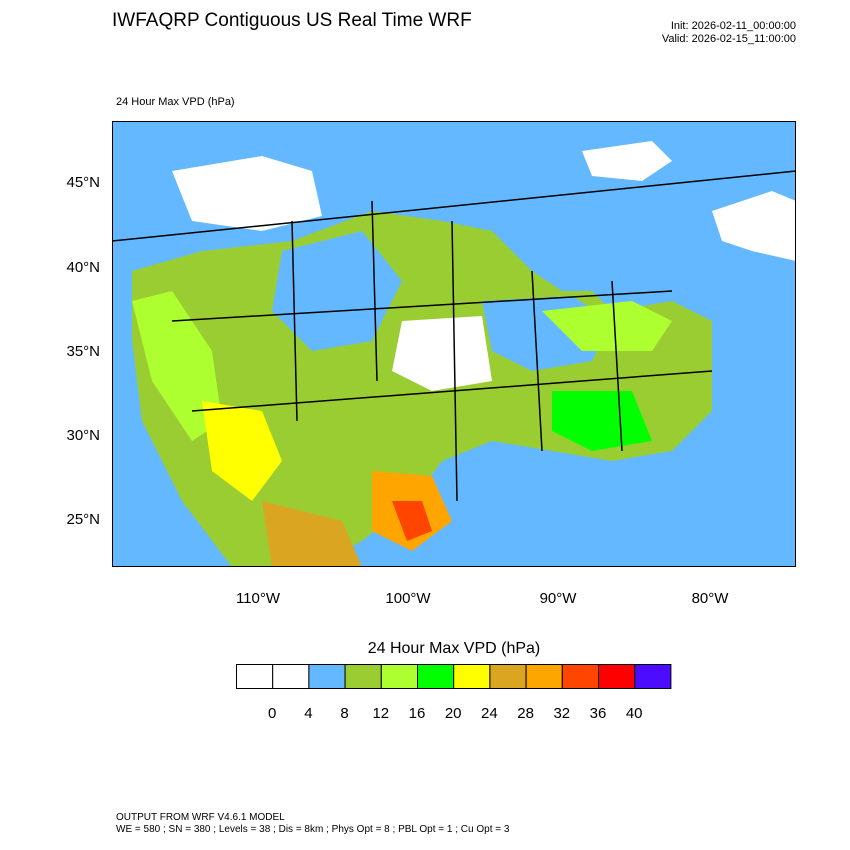  I want to click on colorbar-label: 24, so click(489, 713).